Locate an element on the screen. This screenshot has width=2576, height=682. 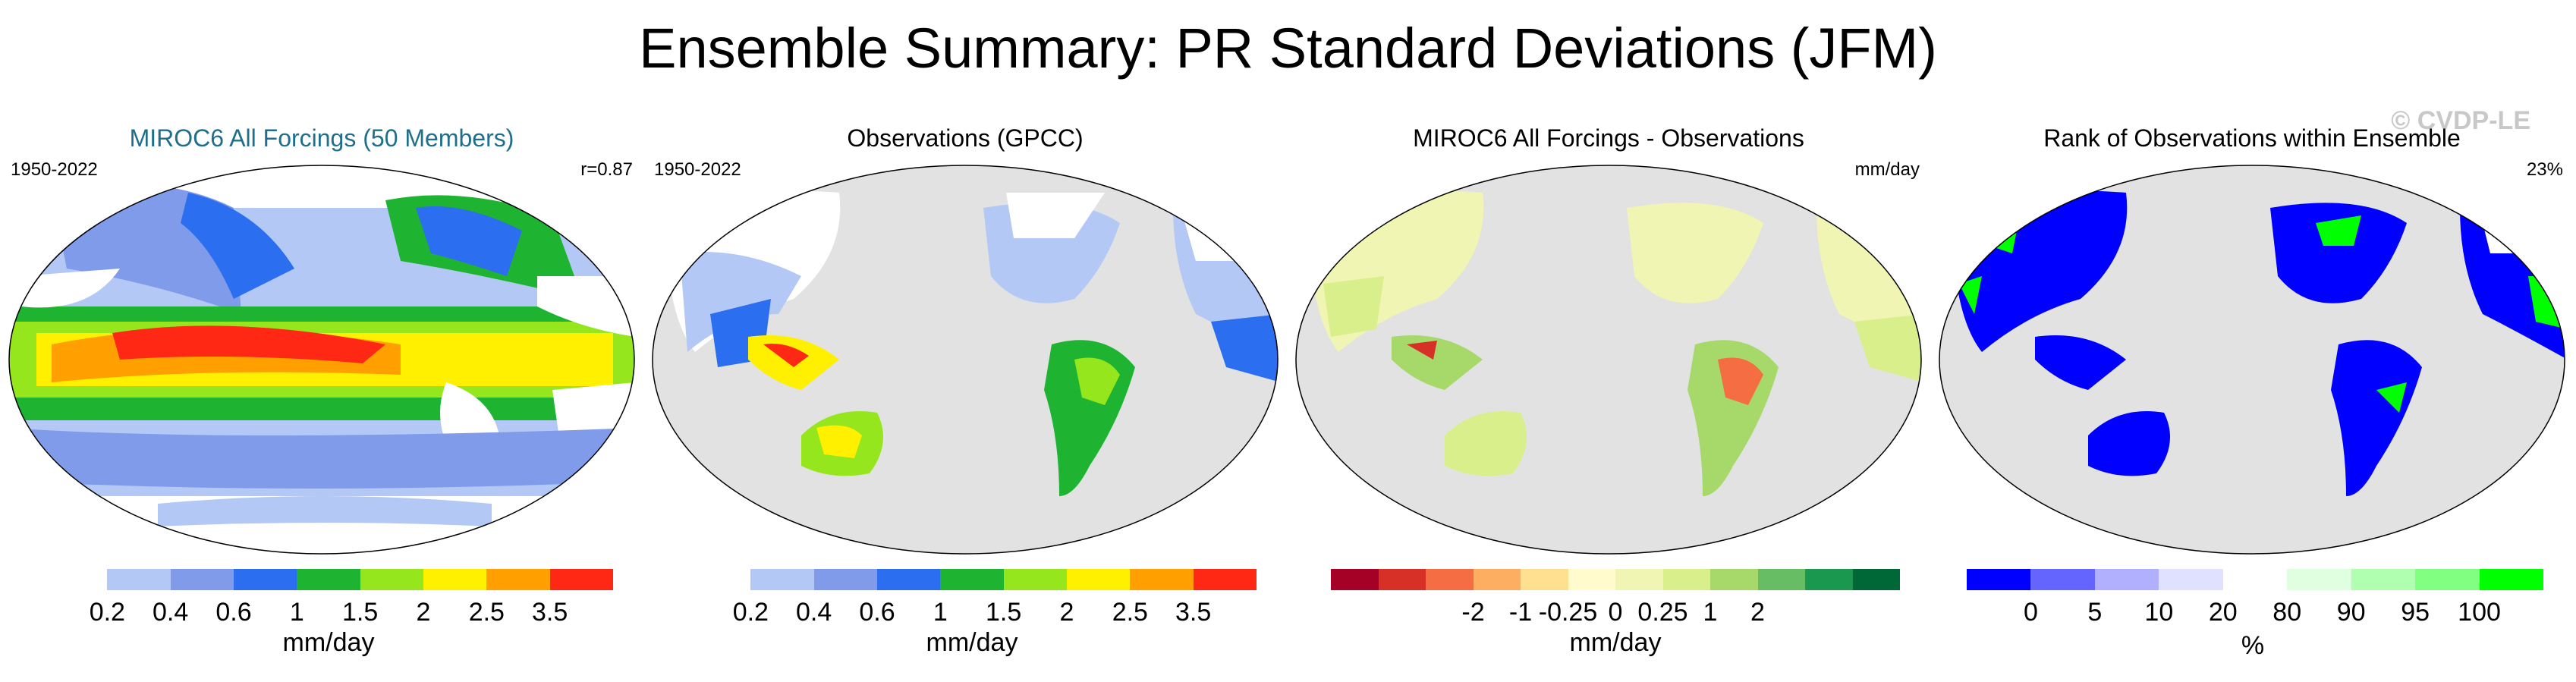
colorbar-tick-label: 10 is located at coordinates (2159, 612).